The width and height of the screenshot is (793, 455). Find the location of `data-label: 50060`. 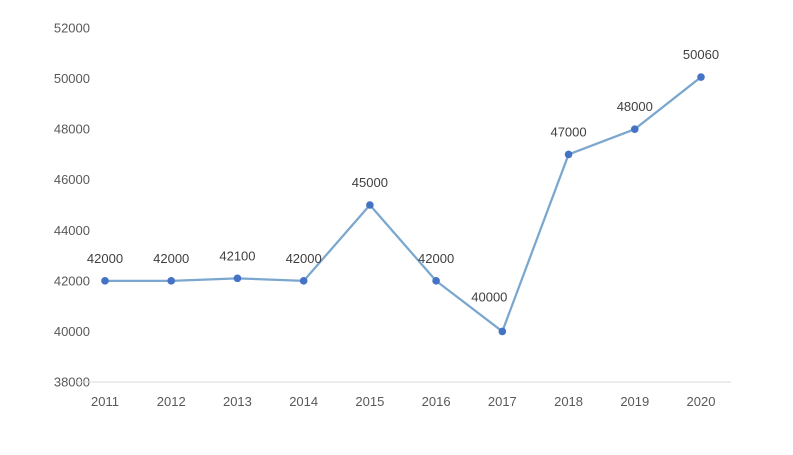

data-label: 50060 is located at coordinates (701, 54).